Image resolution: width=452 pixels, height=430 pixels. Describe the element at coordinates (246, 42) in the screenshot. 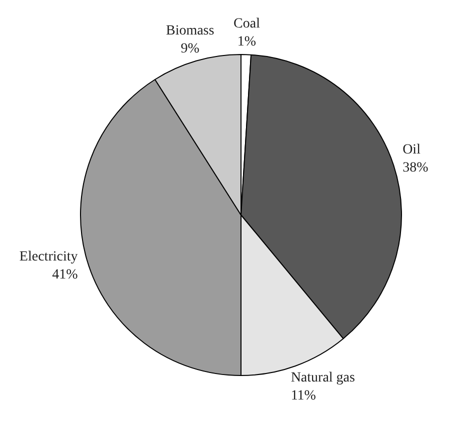

I see `data-label: 1%` at that location.